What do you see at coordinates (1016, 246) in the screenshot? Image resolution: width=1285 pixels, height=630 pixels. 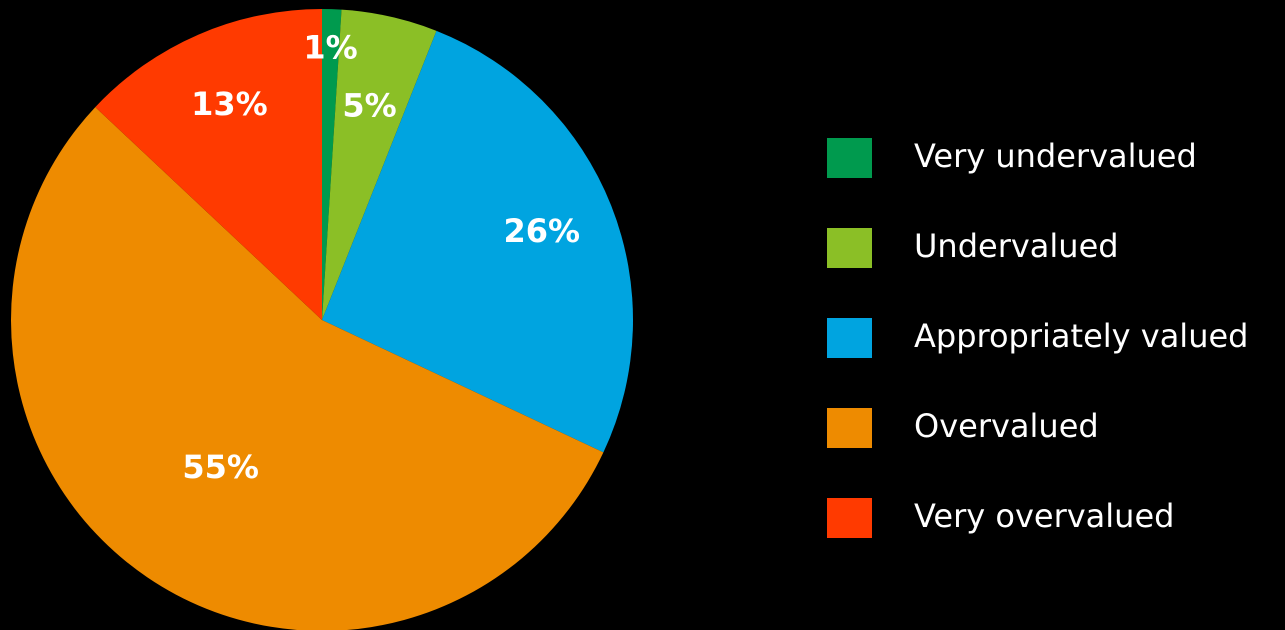 I see `legend-label: Undervalued` at bounding box center [1016, 246].